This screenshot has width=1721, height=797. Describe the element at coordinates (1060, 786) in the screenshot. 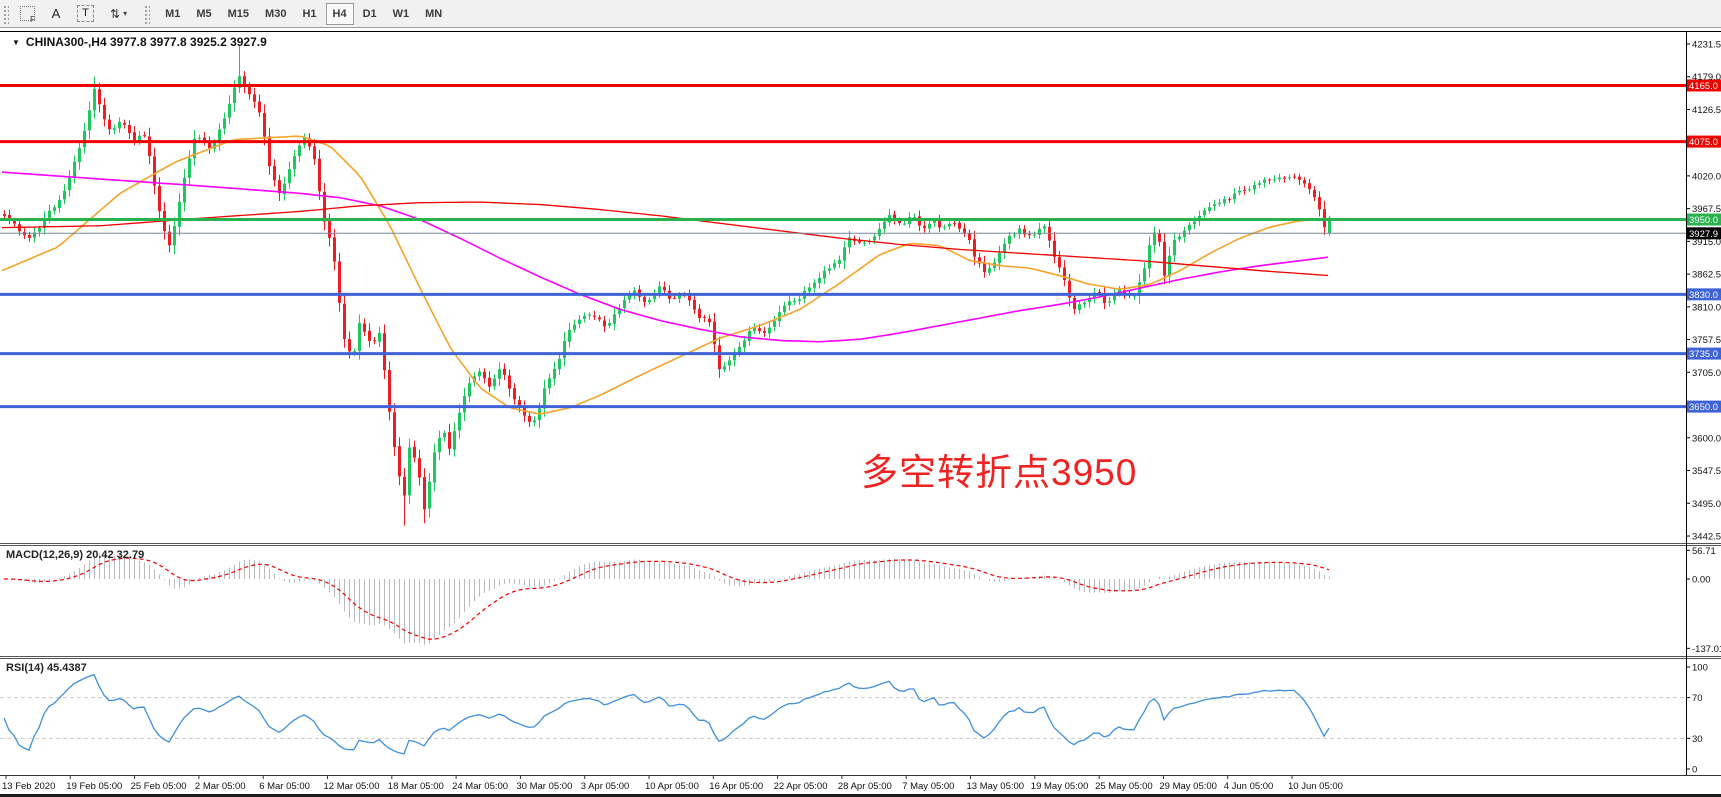

I see `svg-text: 19 May 05:00` at that location.